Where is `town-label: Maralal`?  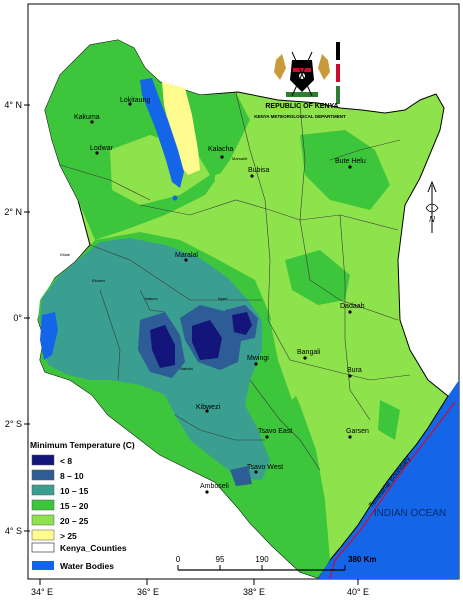 town-label: Maralal is located at coordinates (186, 255).